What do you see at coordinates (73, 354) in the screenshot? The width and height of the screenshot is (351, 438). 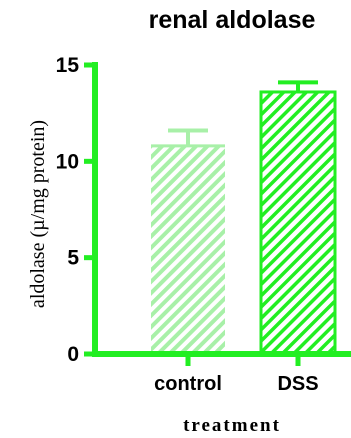 I see `y-tick-label-0: 0` at bounding box center [73, 354].